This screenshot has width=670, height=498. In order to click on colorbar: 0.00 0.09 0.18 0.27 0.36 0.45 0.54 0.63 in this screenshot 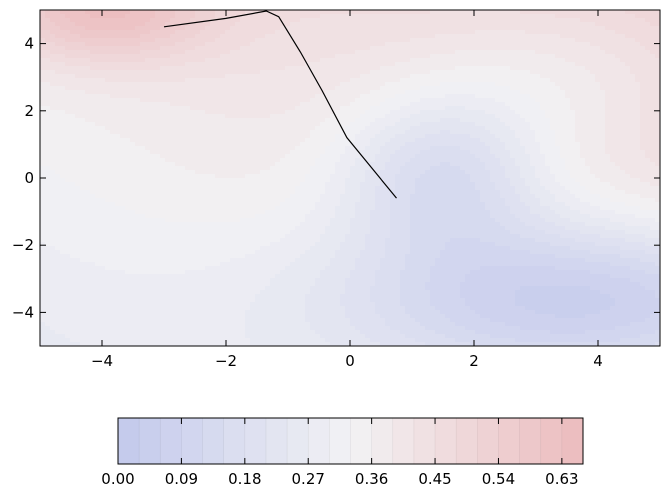, I will do `click(342, 452)`.